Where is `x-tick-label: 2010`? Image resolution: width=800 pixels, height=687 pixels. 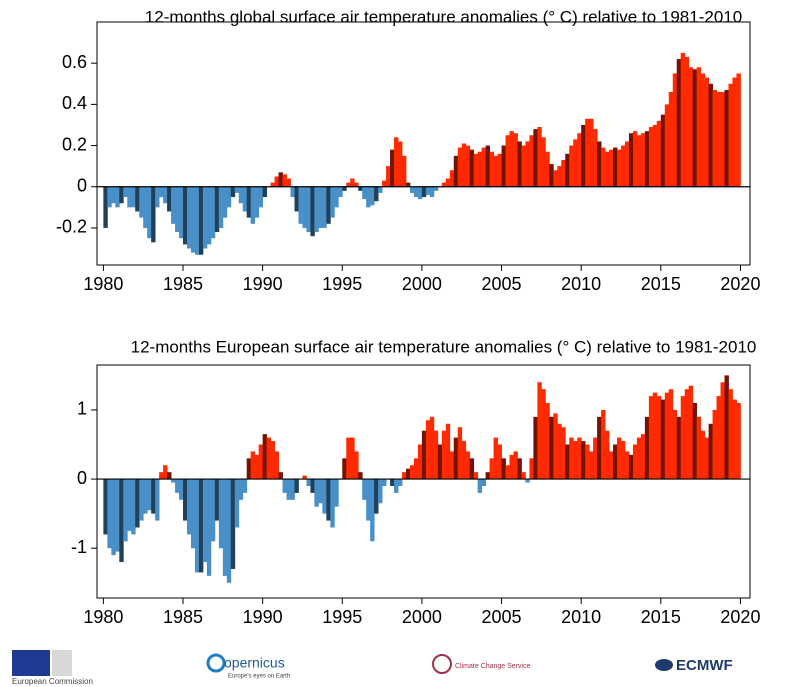 x-tick-label: 2010 is located at coordinates (581, 617).